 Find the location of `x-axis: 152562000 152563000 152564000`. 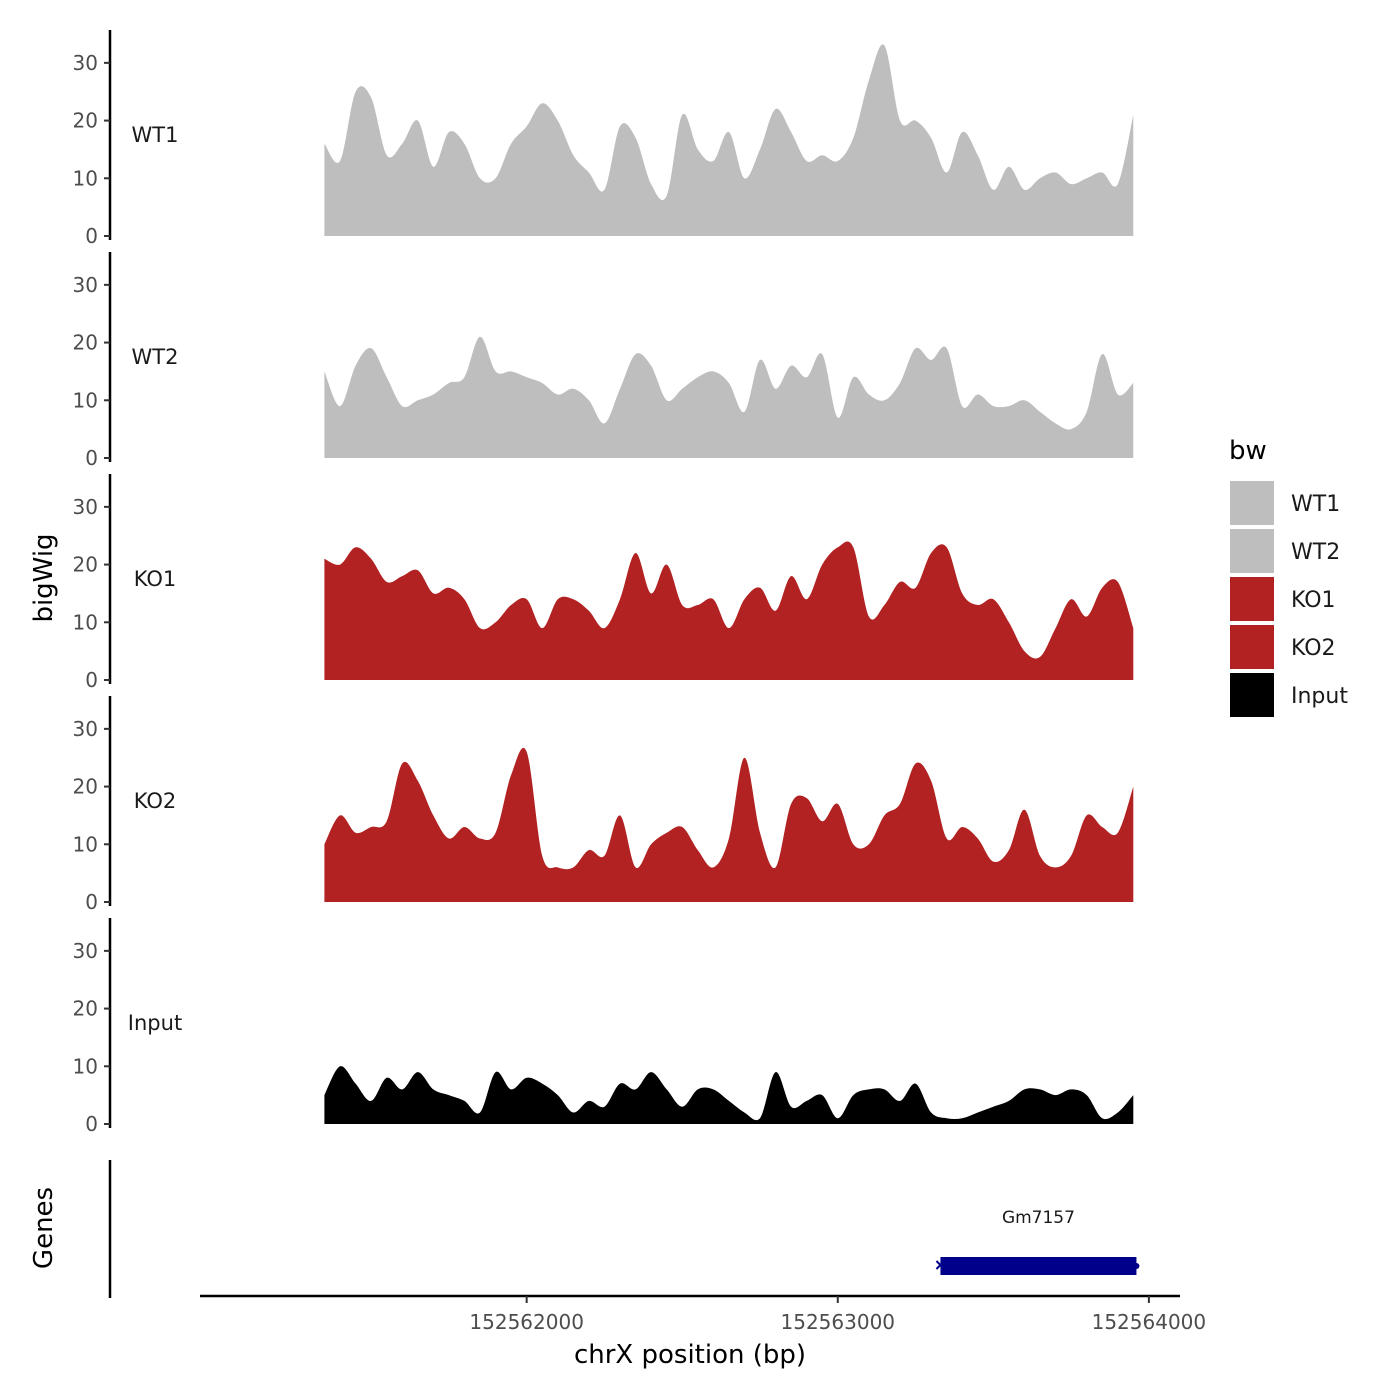

x-axis: 152562000 152563000 152564000 is located at coordinates (703, 1314).